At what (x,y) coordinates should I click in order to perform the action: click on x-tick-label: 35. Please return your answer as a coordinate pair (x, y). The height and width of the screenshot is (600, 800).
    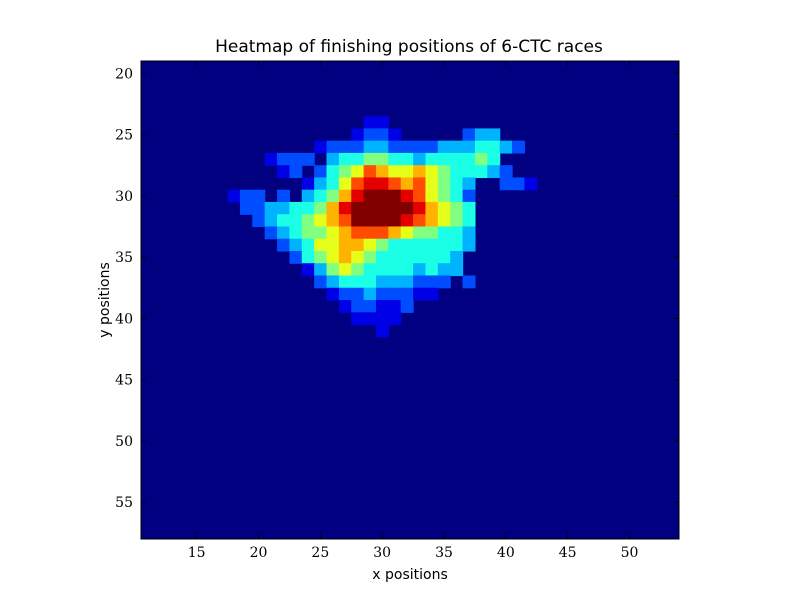
    Looking at the image, I should click on (444, 553).